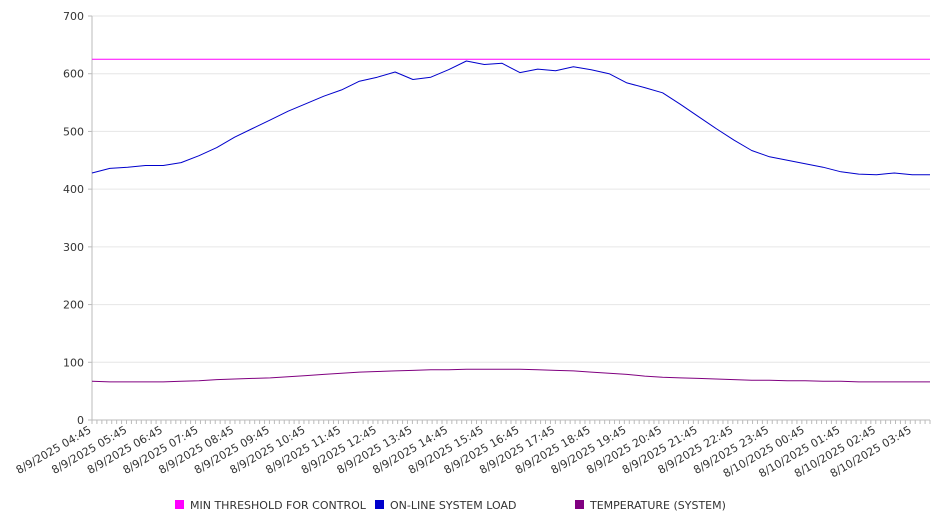 The image size is (946, 526). Describe the element at coordinates (73, 218) in the screenshot. I see `y-tick-labels: 0 100 200 300 400 500 600 700` at that location.